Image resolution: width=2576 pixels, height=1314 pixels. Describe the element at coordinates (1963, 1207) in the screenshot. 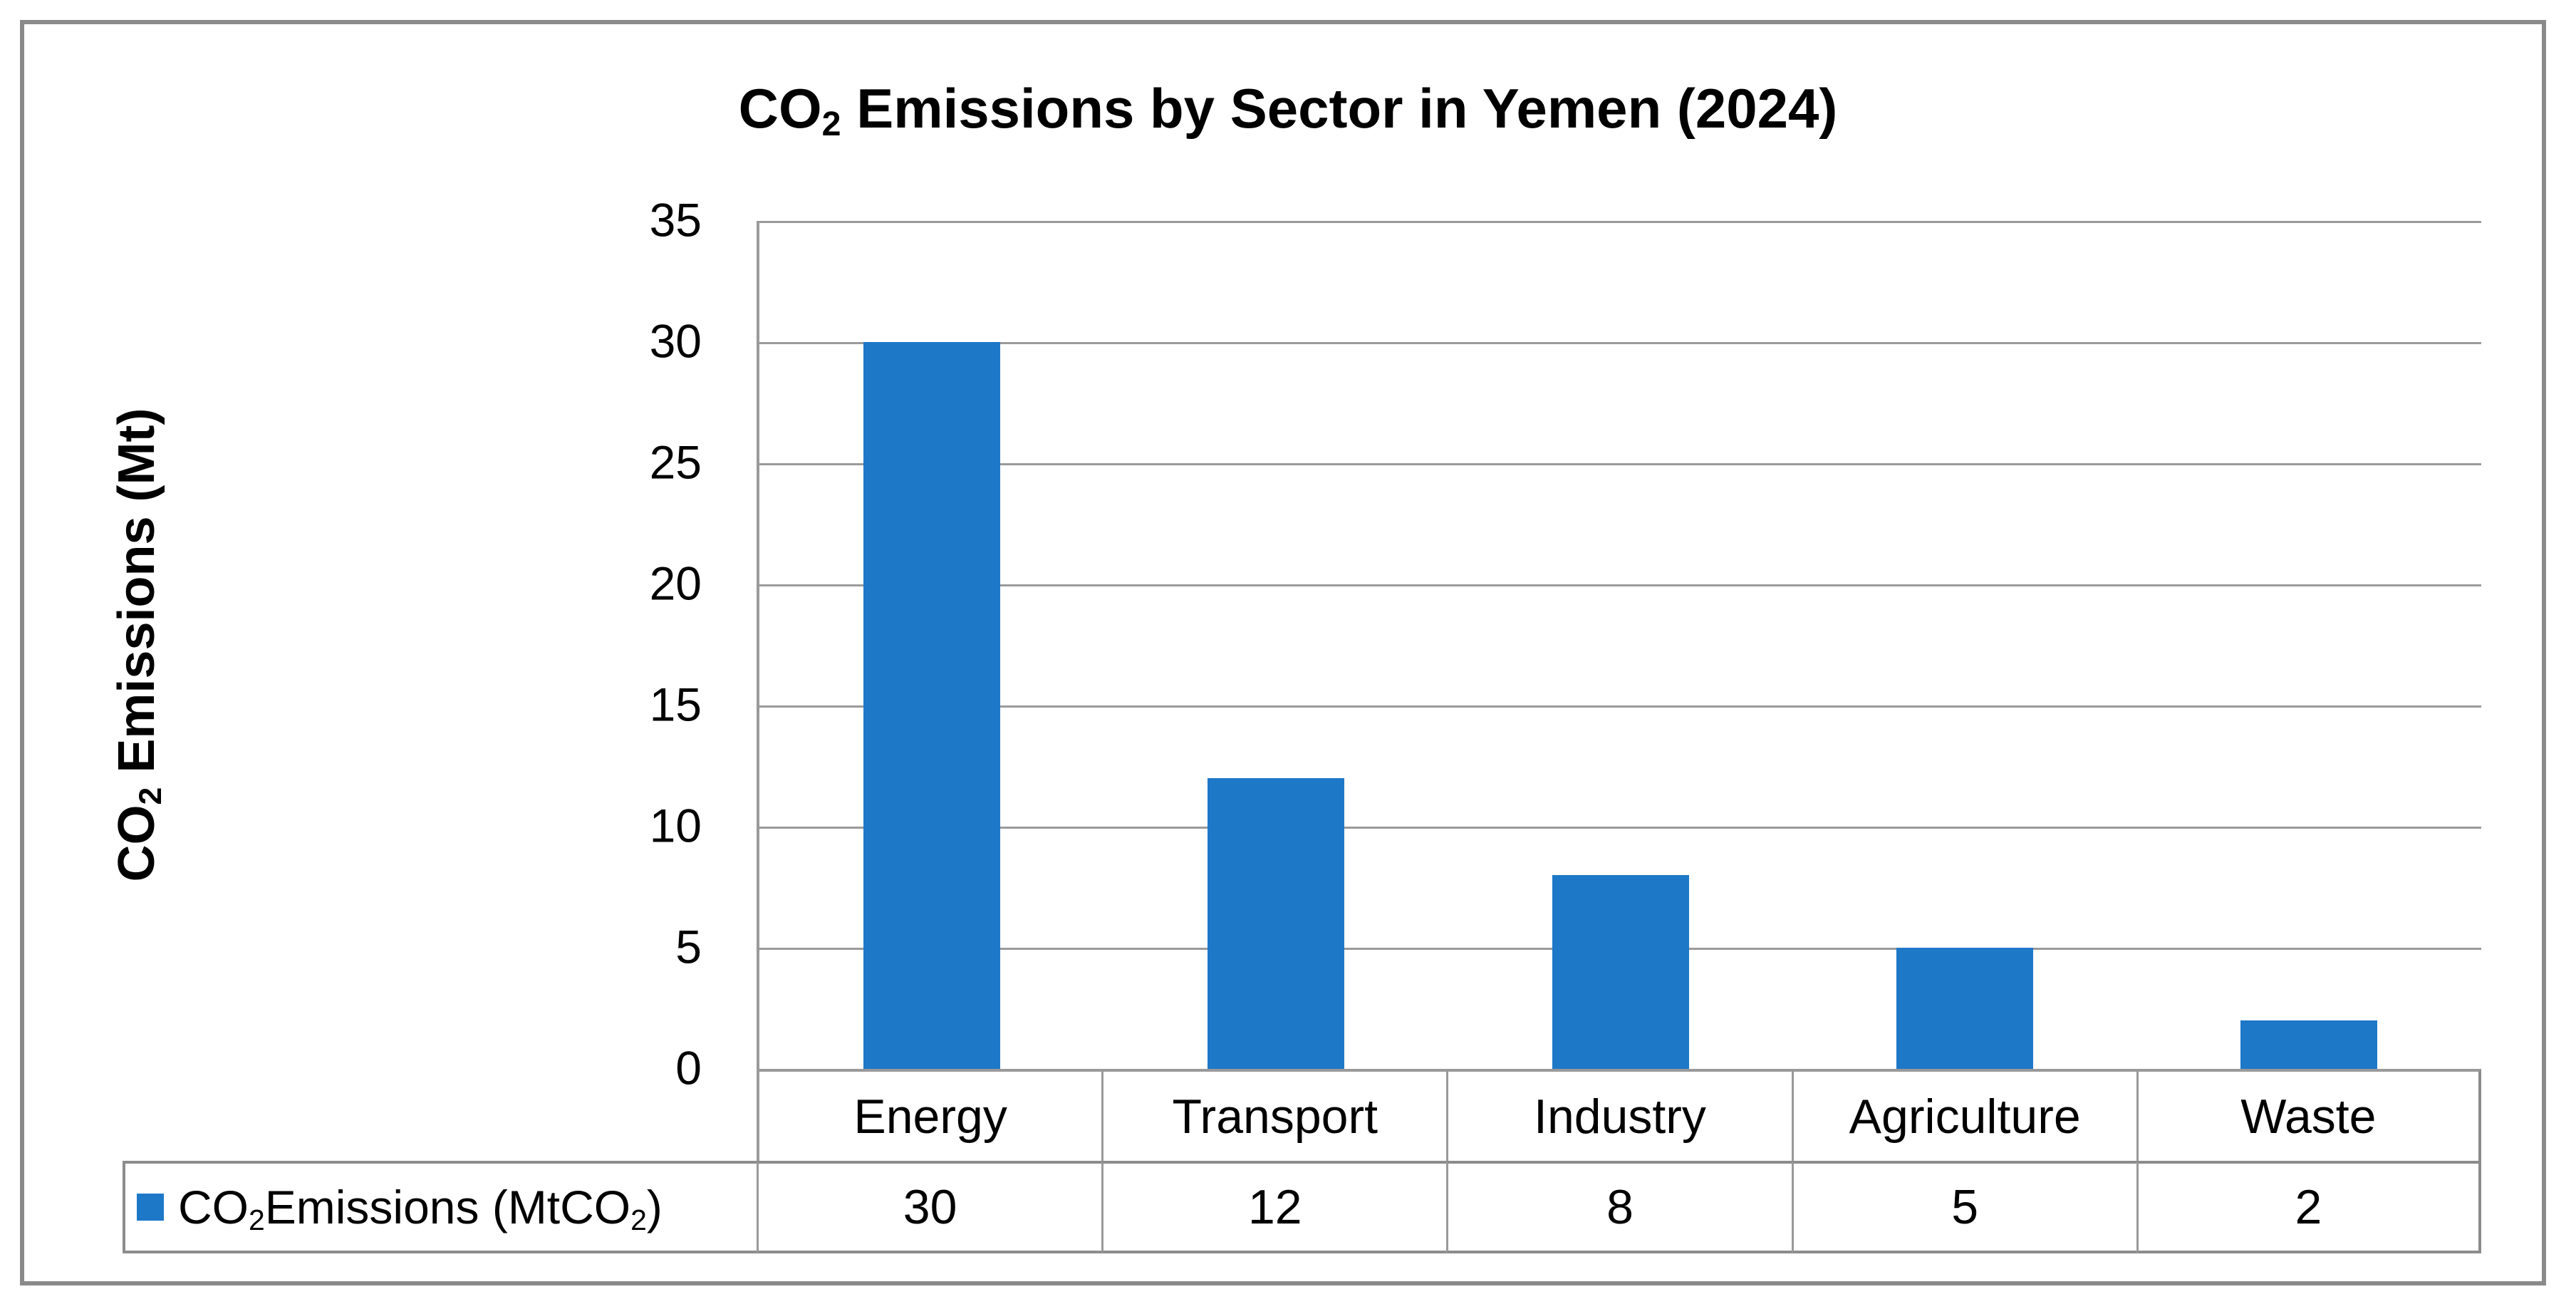

I see `table-value-agriculture: 5` at that location.